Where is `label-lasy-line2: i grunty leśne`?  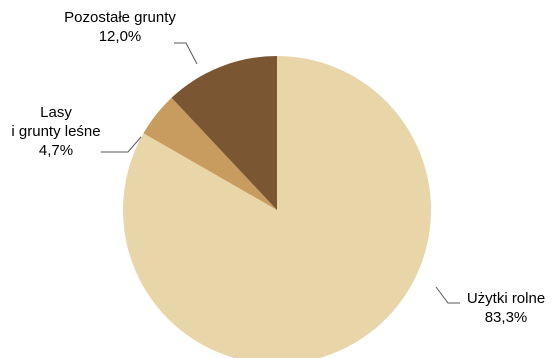 label-lasy-line2: i grunty leśne is located at coordinates (55, 131).